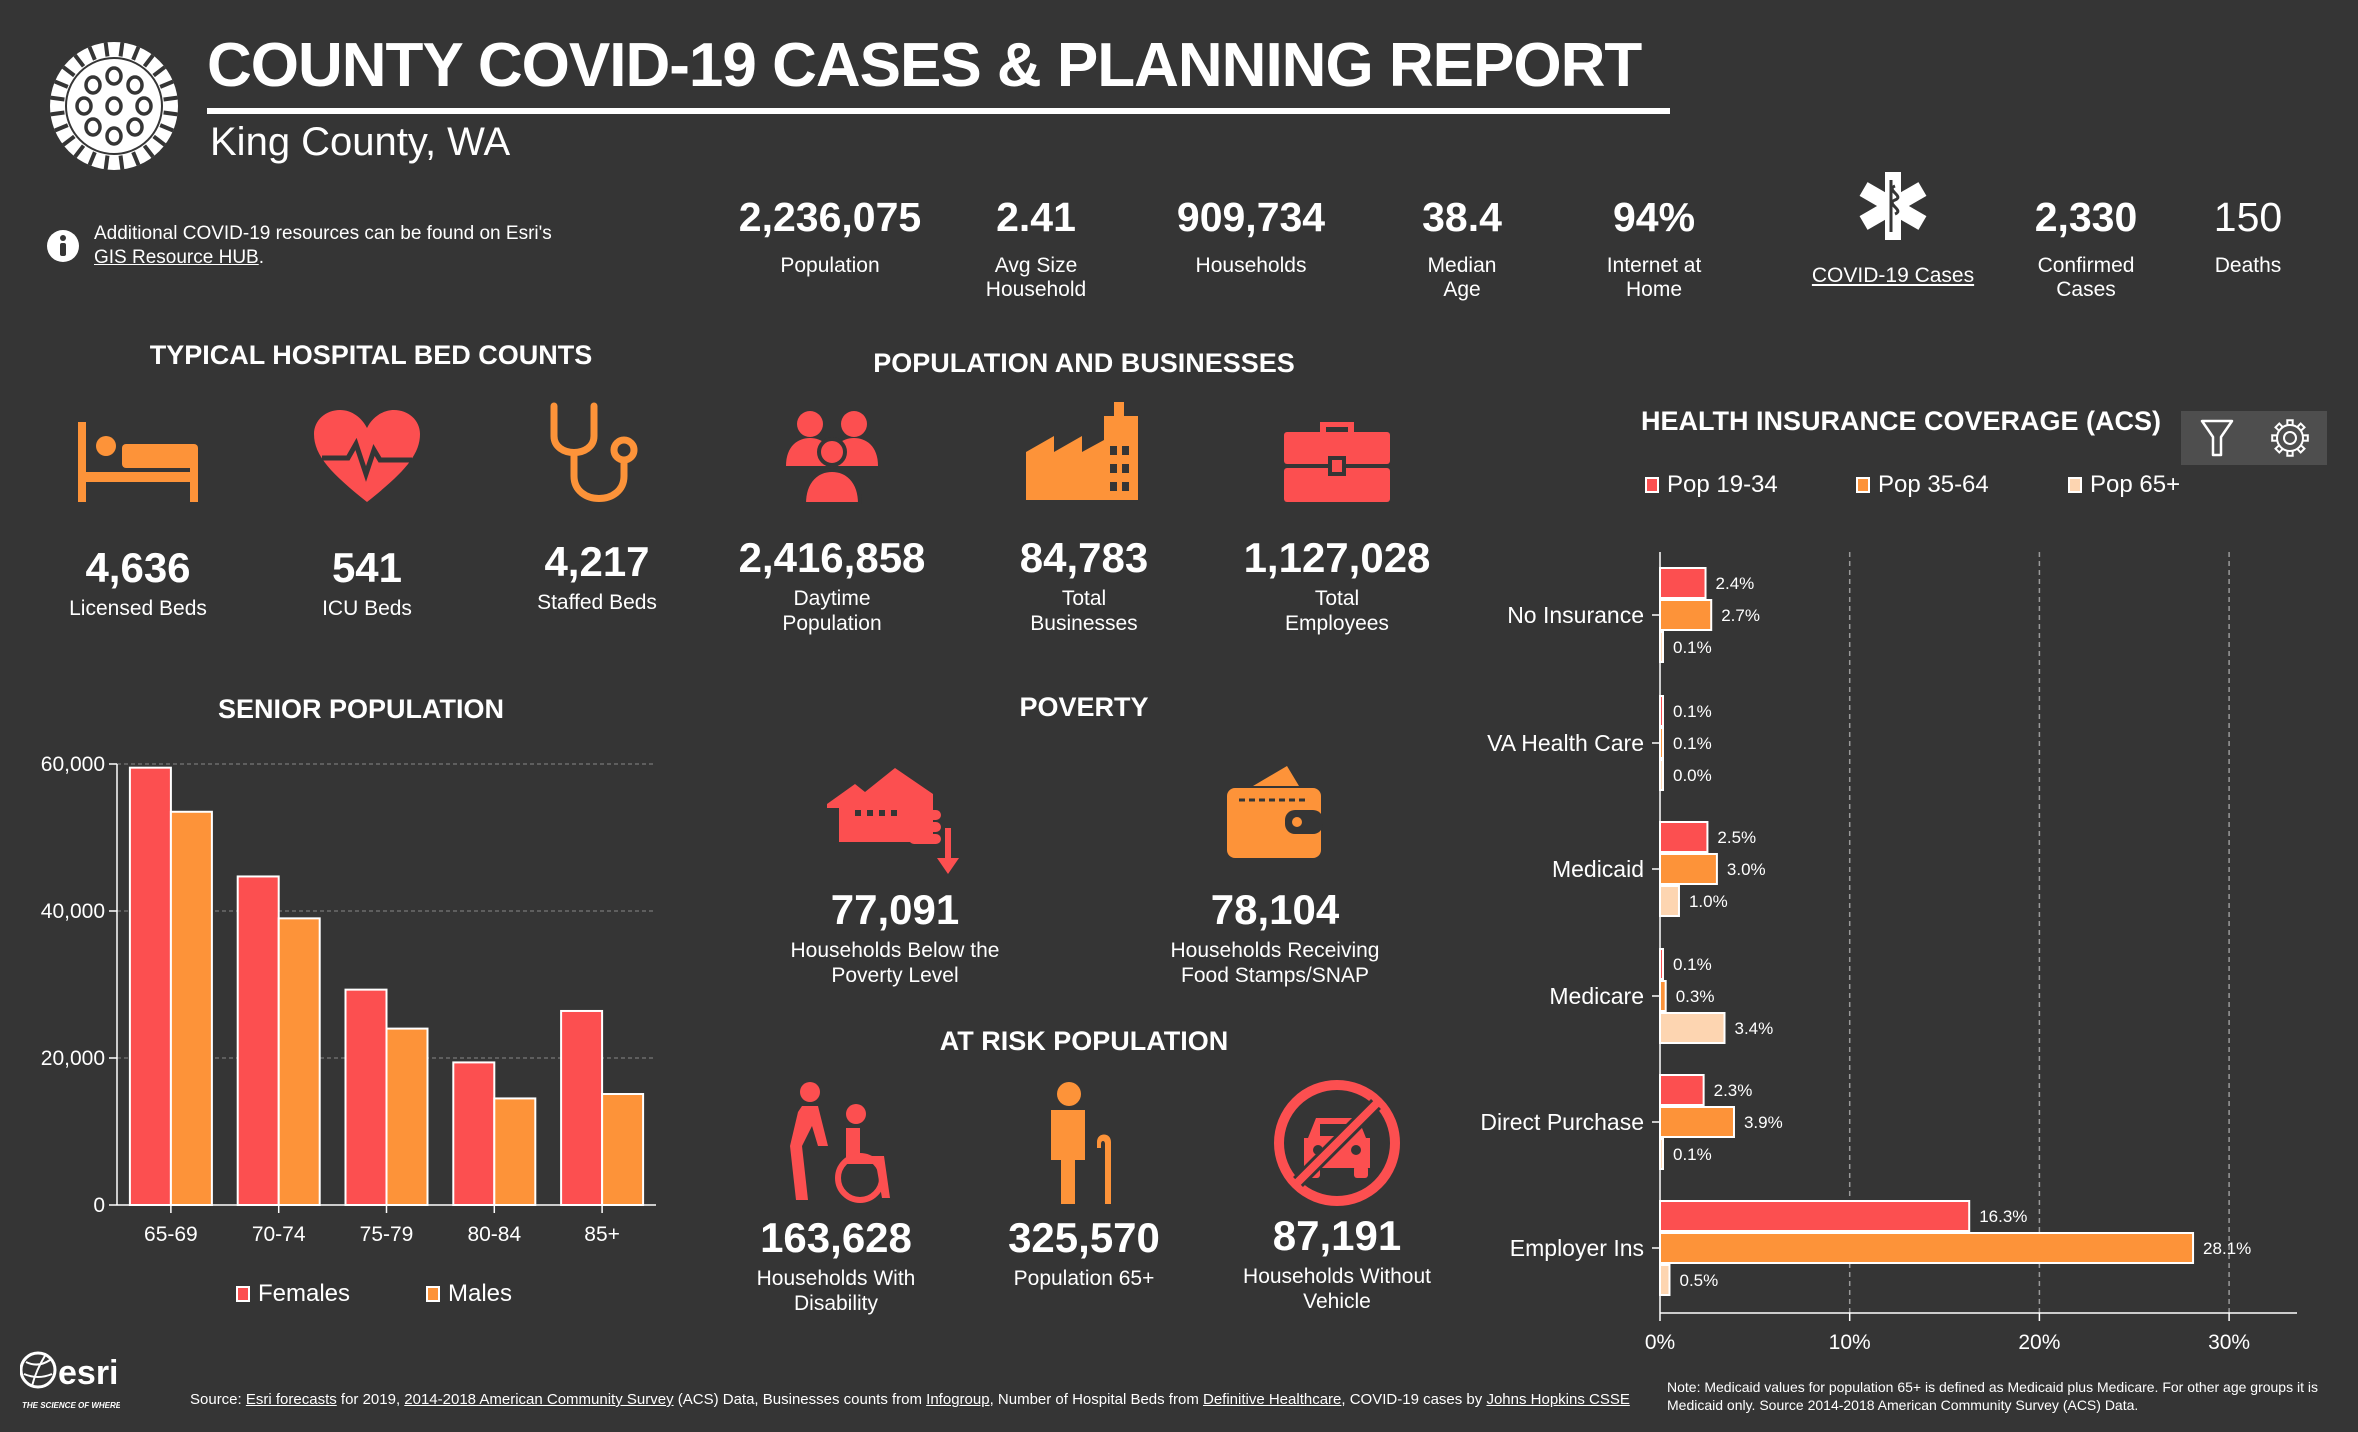 This screenshot has width=2358, height=1432. Describe the element at coordinates (1893, 229) in the screenshot. I see `stat-covid-cases-link: COVID-19 Cases` at that location.